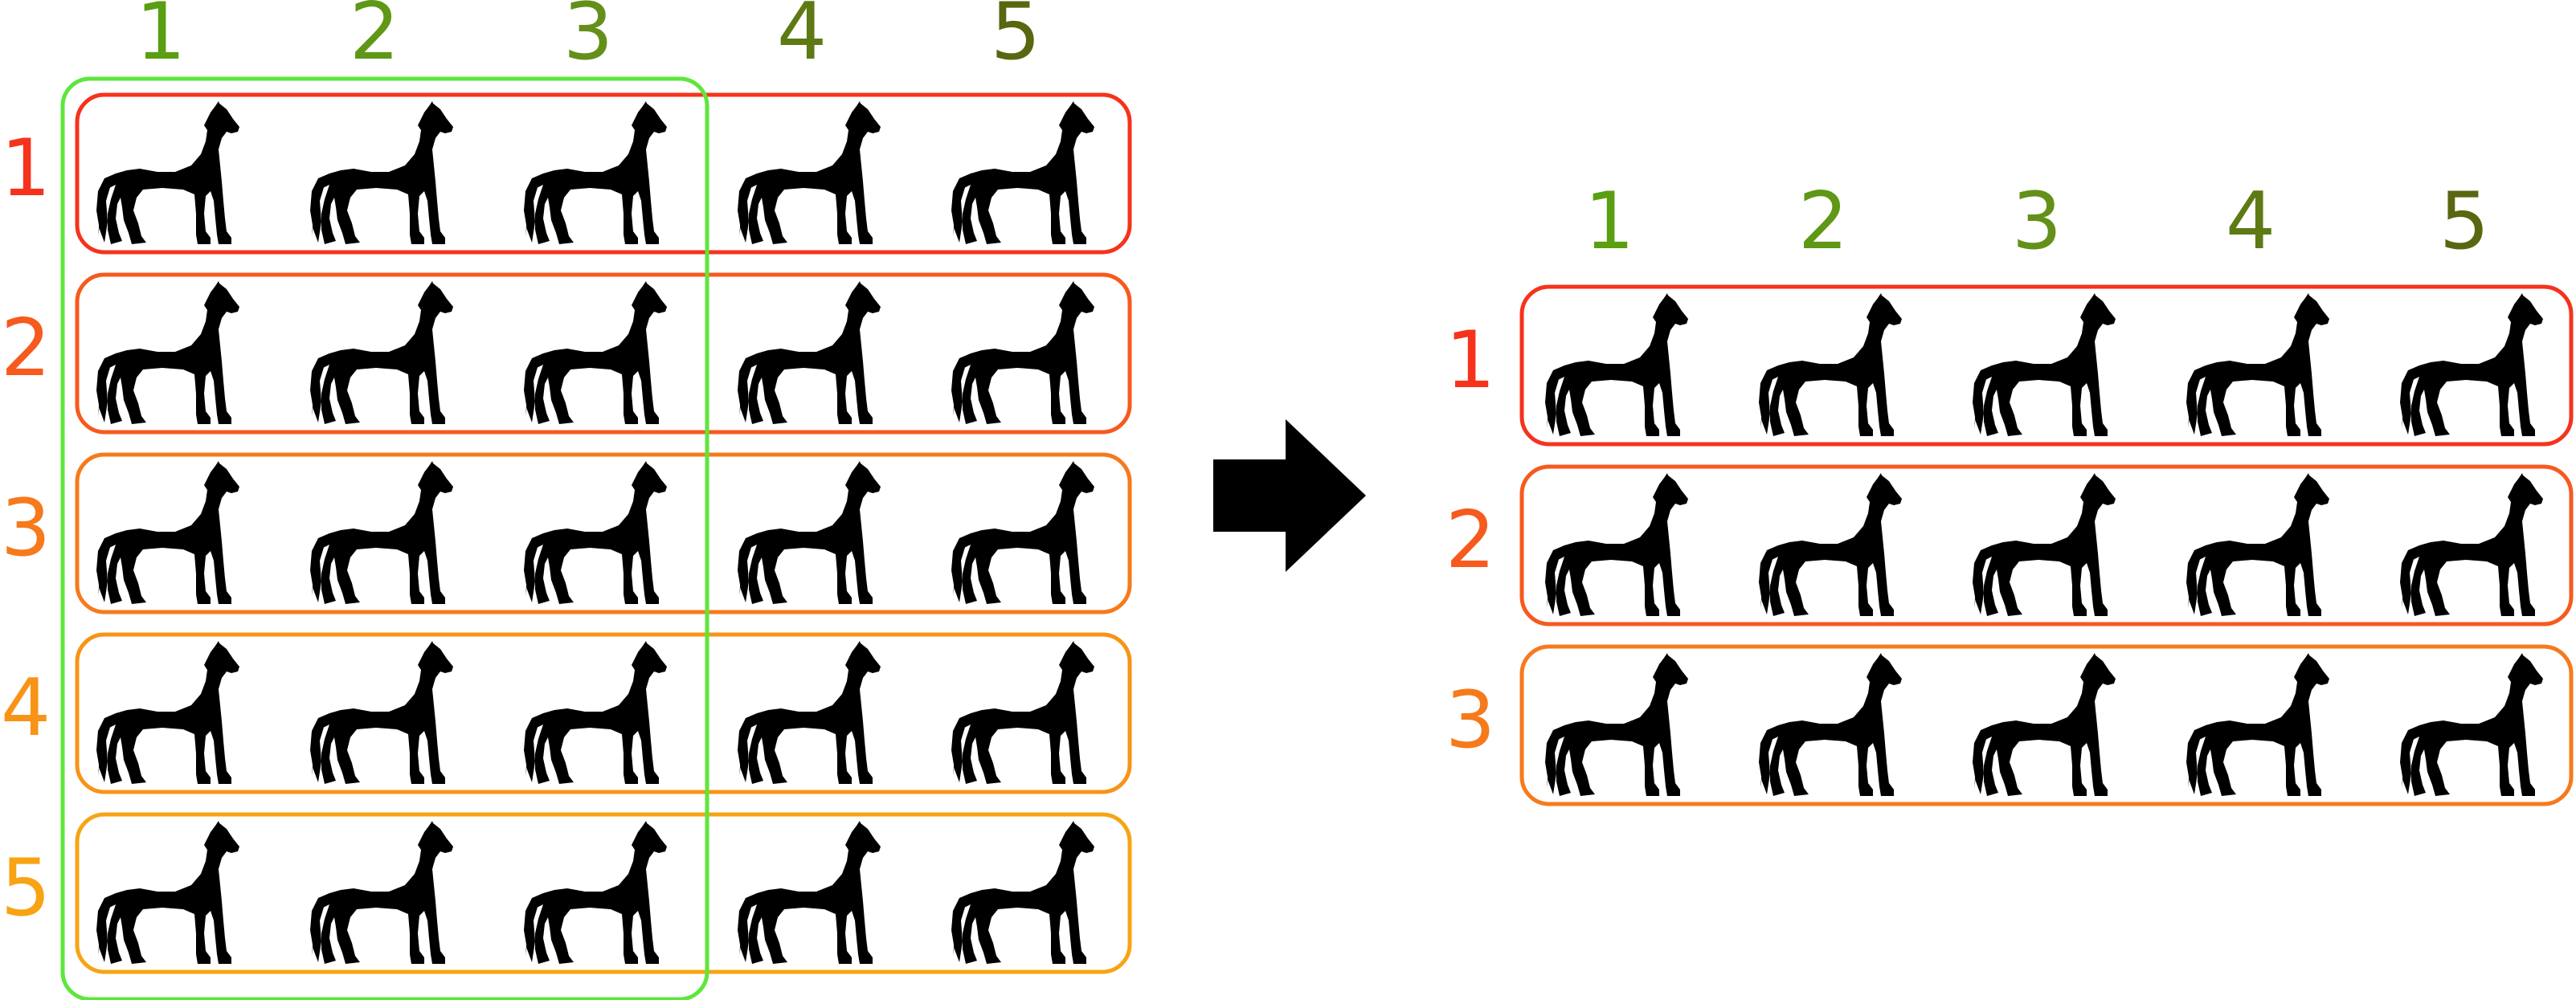  I want to click on left-row-label-2: 2, so click(26, 349).